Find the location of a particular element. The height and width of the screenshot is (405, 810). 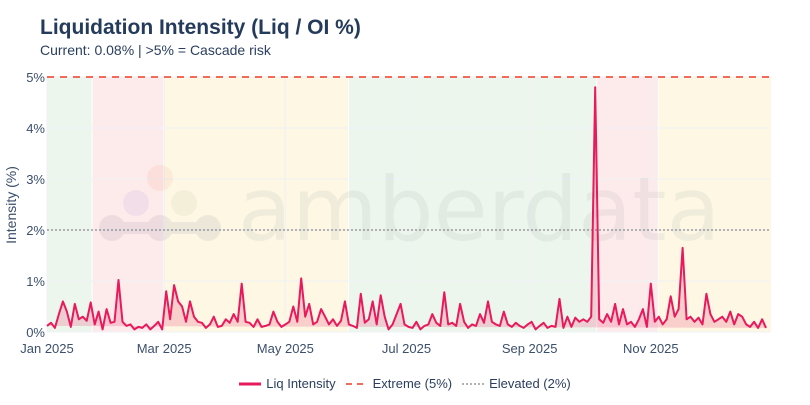

x-tick-label: Jul 2025 is located at coordinates (406, 348).